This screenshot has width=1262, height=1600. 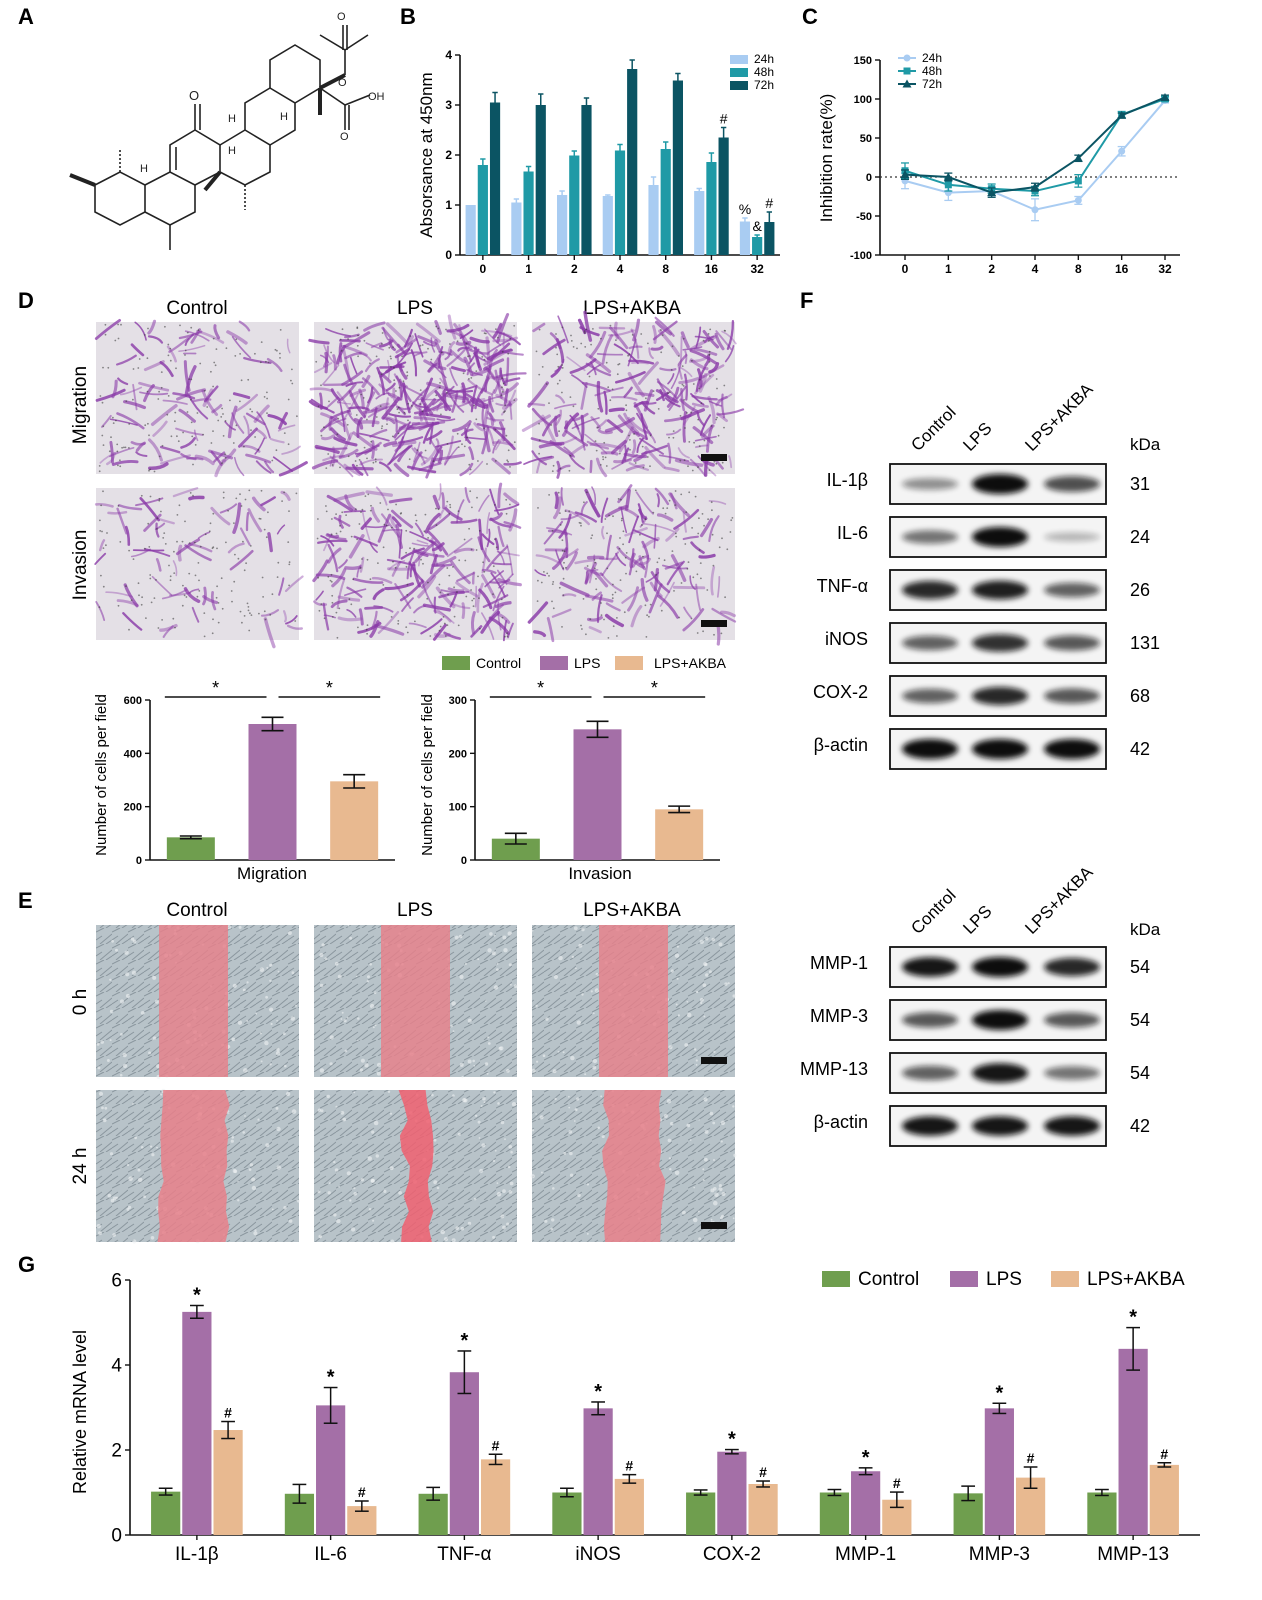 I want to click on protein-label: MMP-1, so click(x=839, y=963).